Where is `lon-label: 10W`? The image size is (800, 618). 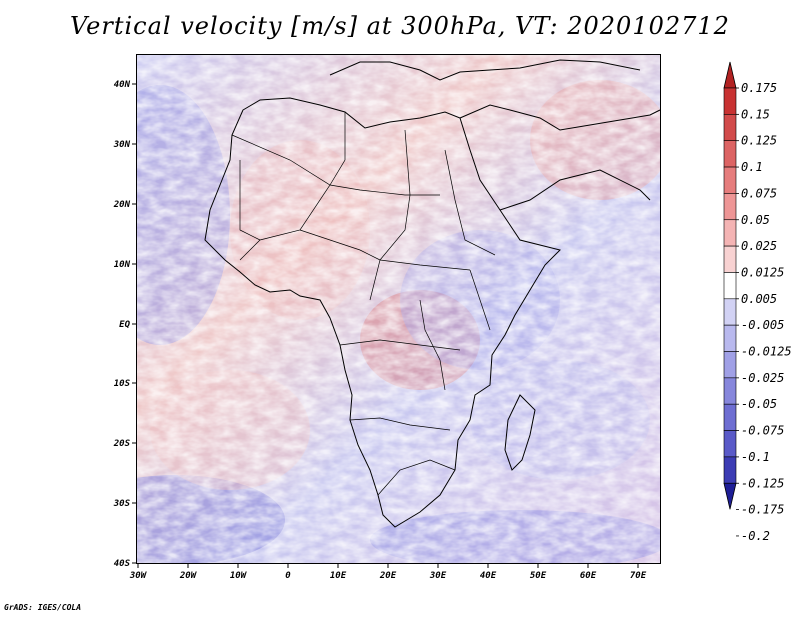
lon-label: 10W is located at coordinates (239, 576).